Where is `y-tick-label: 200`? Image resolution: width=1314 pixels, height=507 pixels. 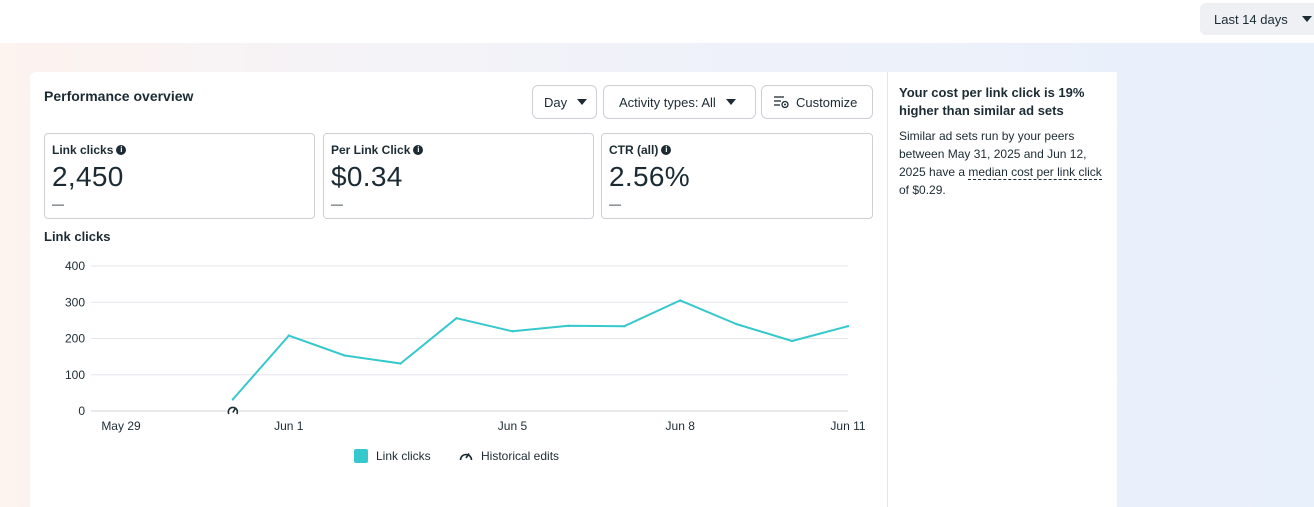 y-tick-label: 200 is located at coordinates (75, 339).